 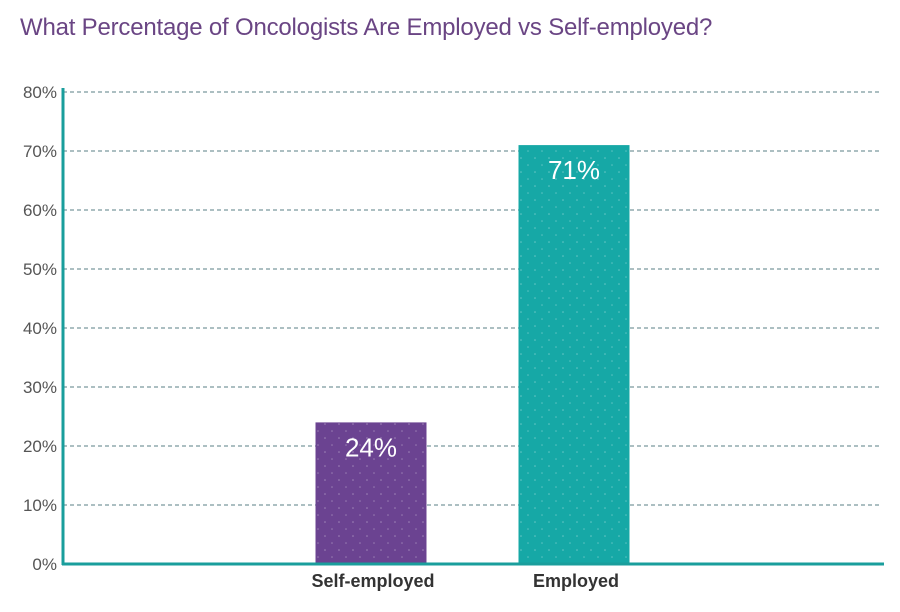 What do you see at coordinates (372, 581) in the screenshot?
I see `x-category-label: Self-employed` at bounding box center [372, 581].